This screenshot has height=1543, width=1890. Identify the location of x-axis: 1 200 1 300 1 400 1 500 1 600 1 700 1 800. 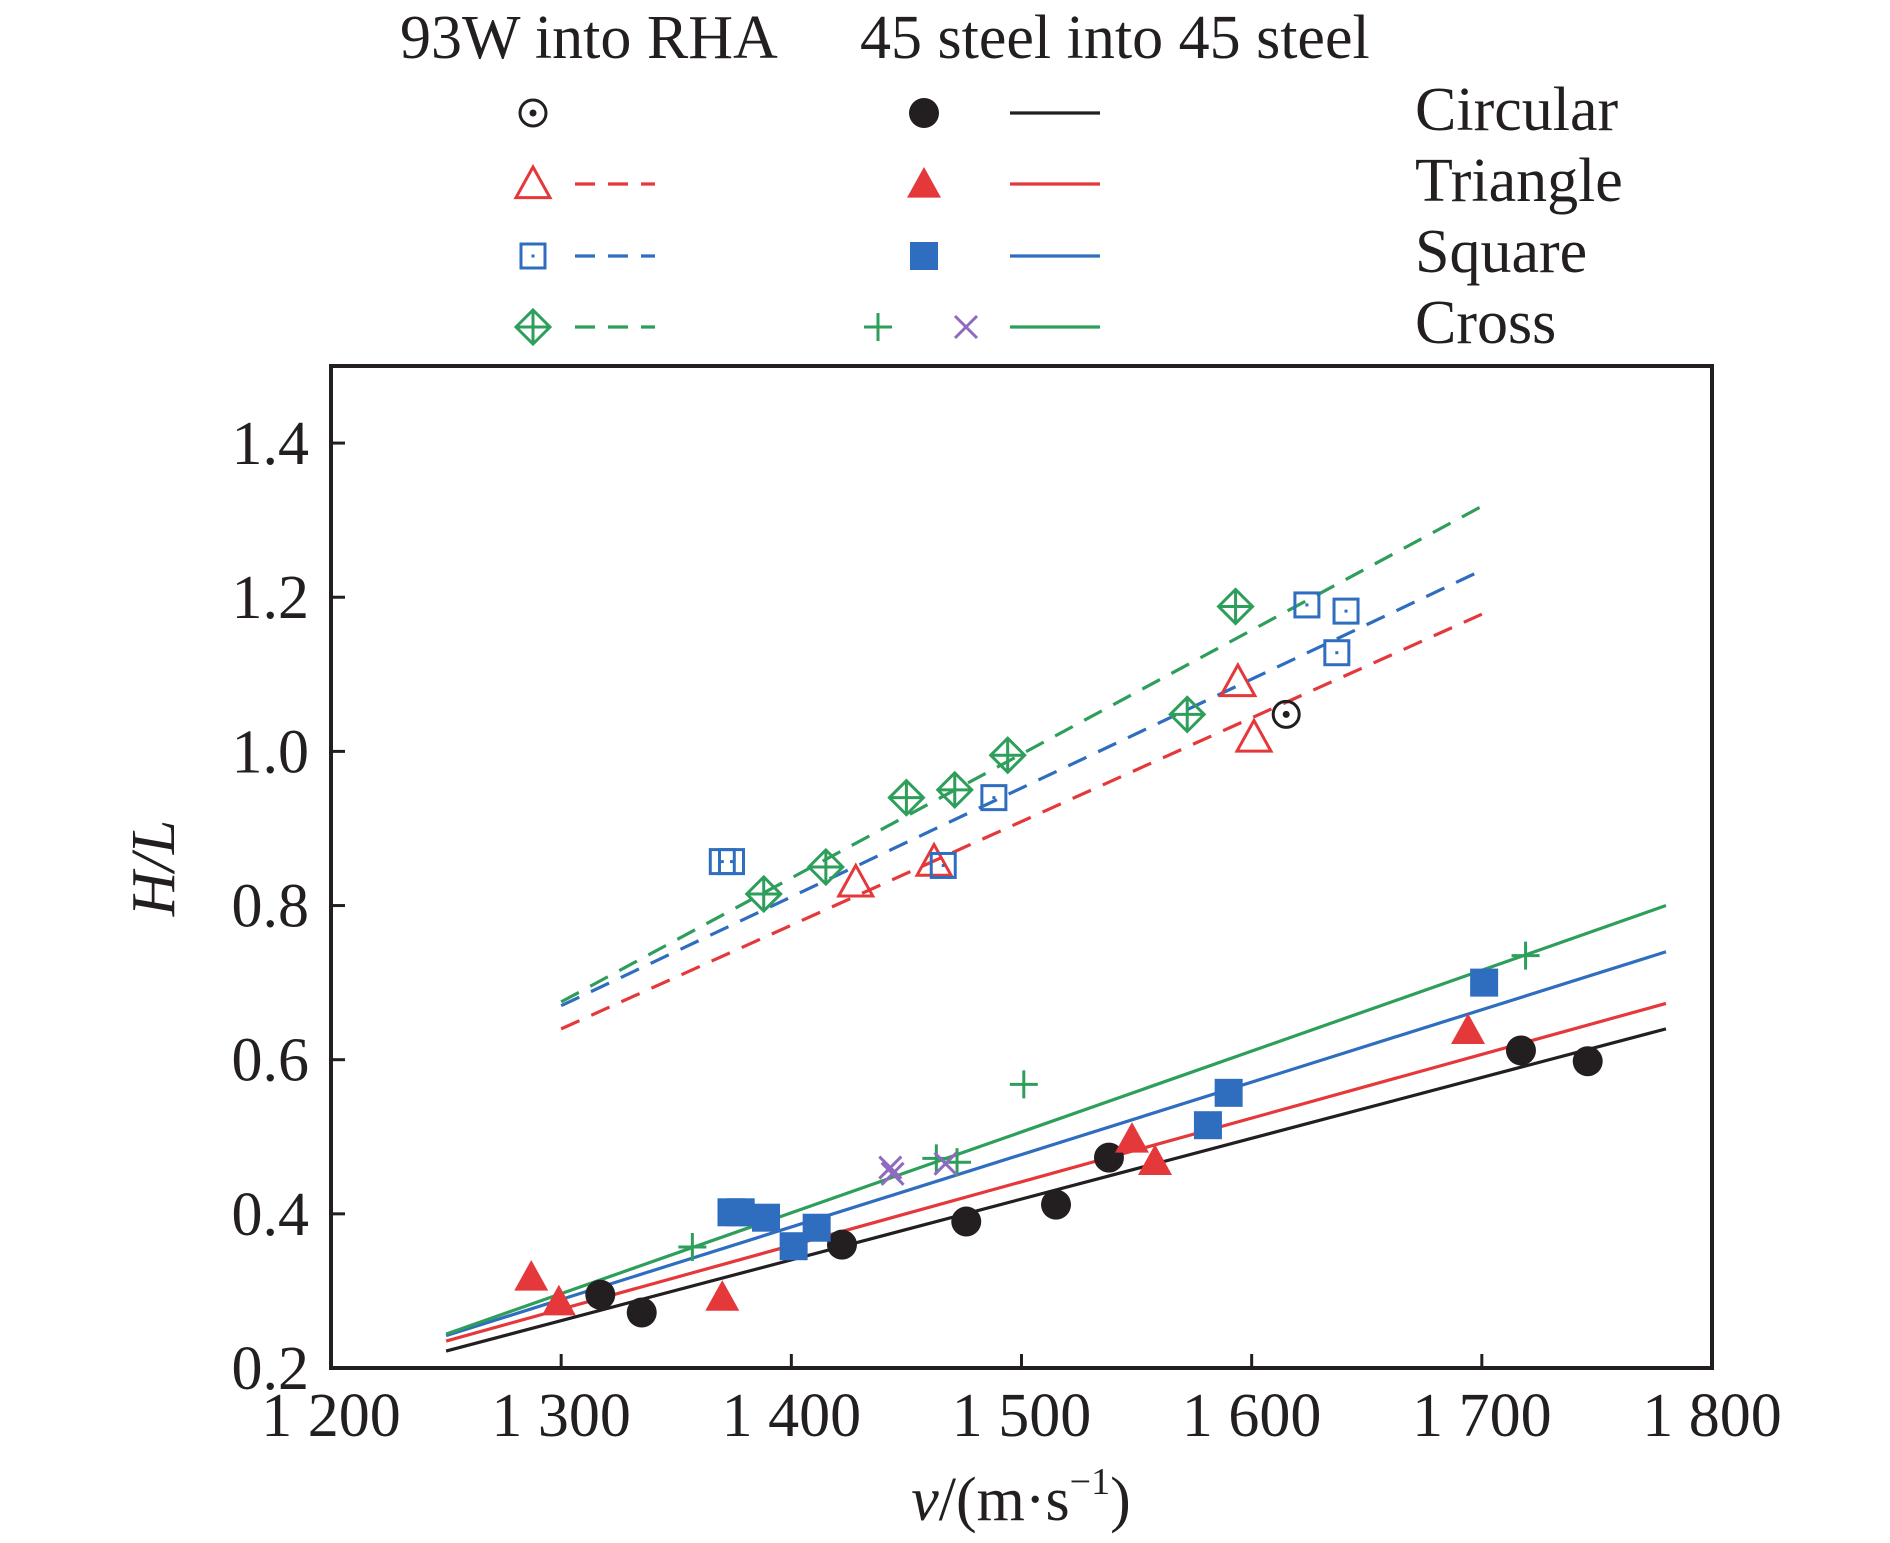
(1021, 1402).